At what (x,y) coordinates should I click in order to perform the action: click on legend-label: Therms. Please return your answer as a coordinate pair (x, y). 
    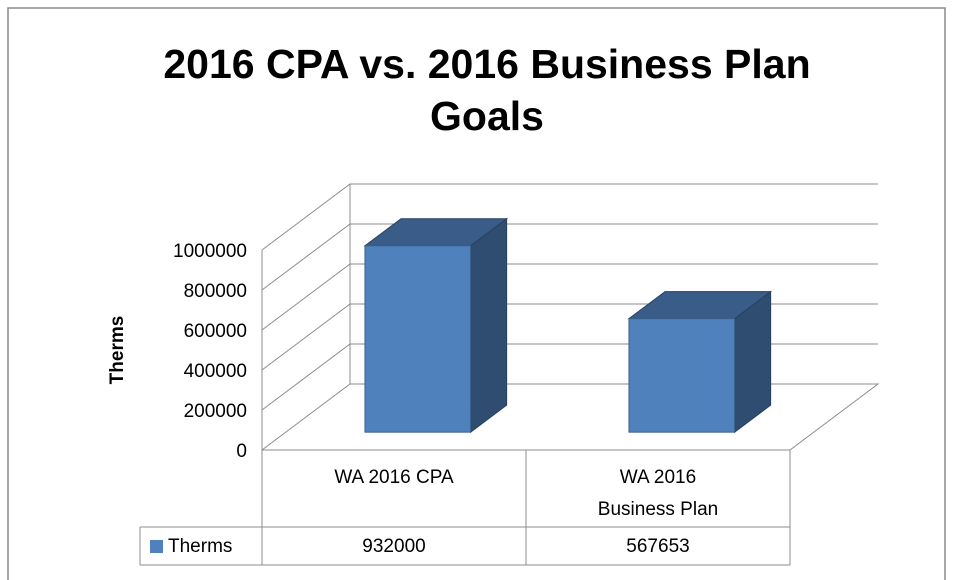
    Looking at the image, I should click on (200, 546).